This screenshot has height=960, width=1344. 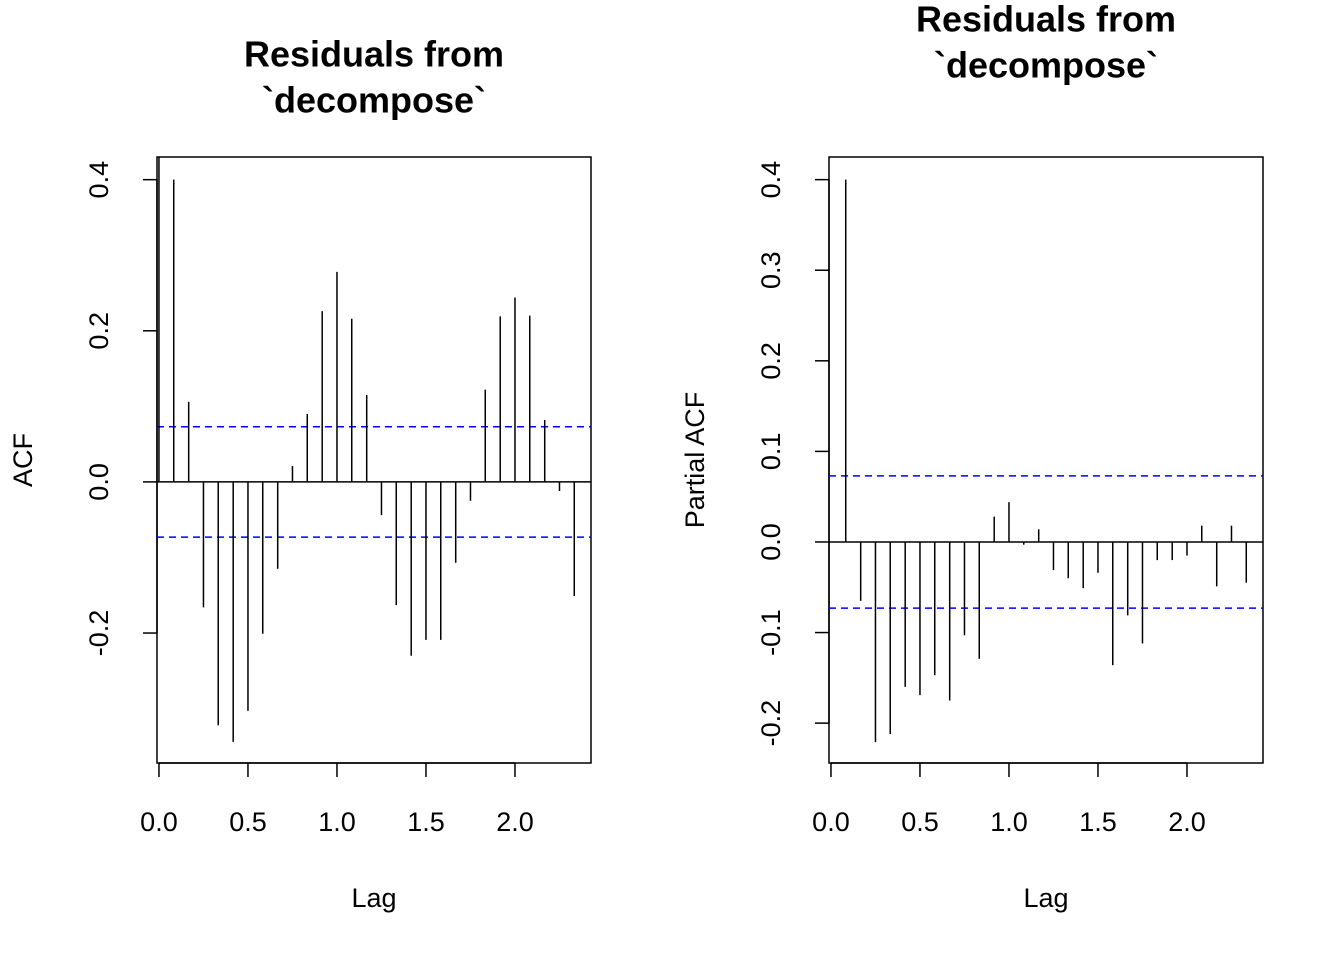 What do you see at coordinates (695, 460) in the screenshot?
I see `y-axis-label: Partial ACF` at bounding box center [695, 460].